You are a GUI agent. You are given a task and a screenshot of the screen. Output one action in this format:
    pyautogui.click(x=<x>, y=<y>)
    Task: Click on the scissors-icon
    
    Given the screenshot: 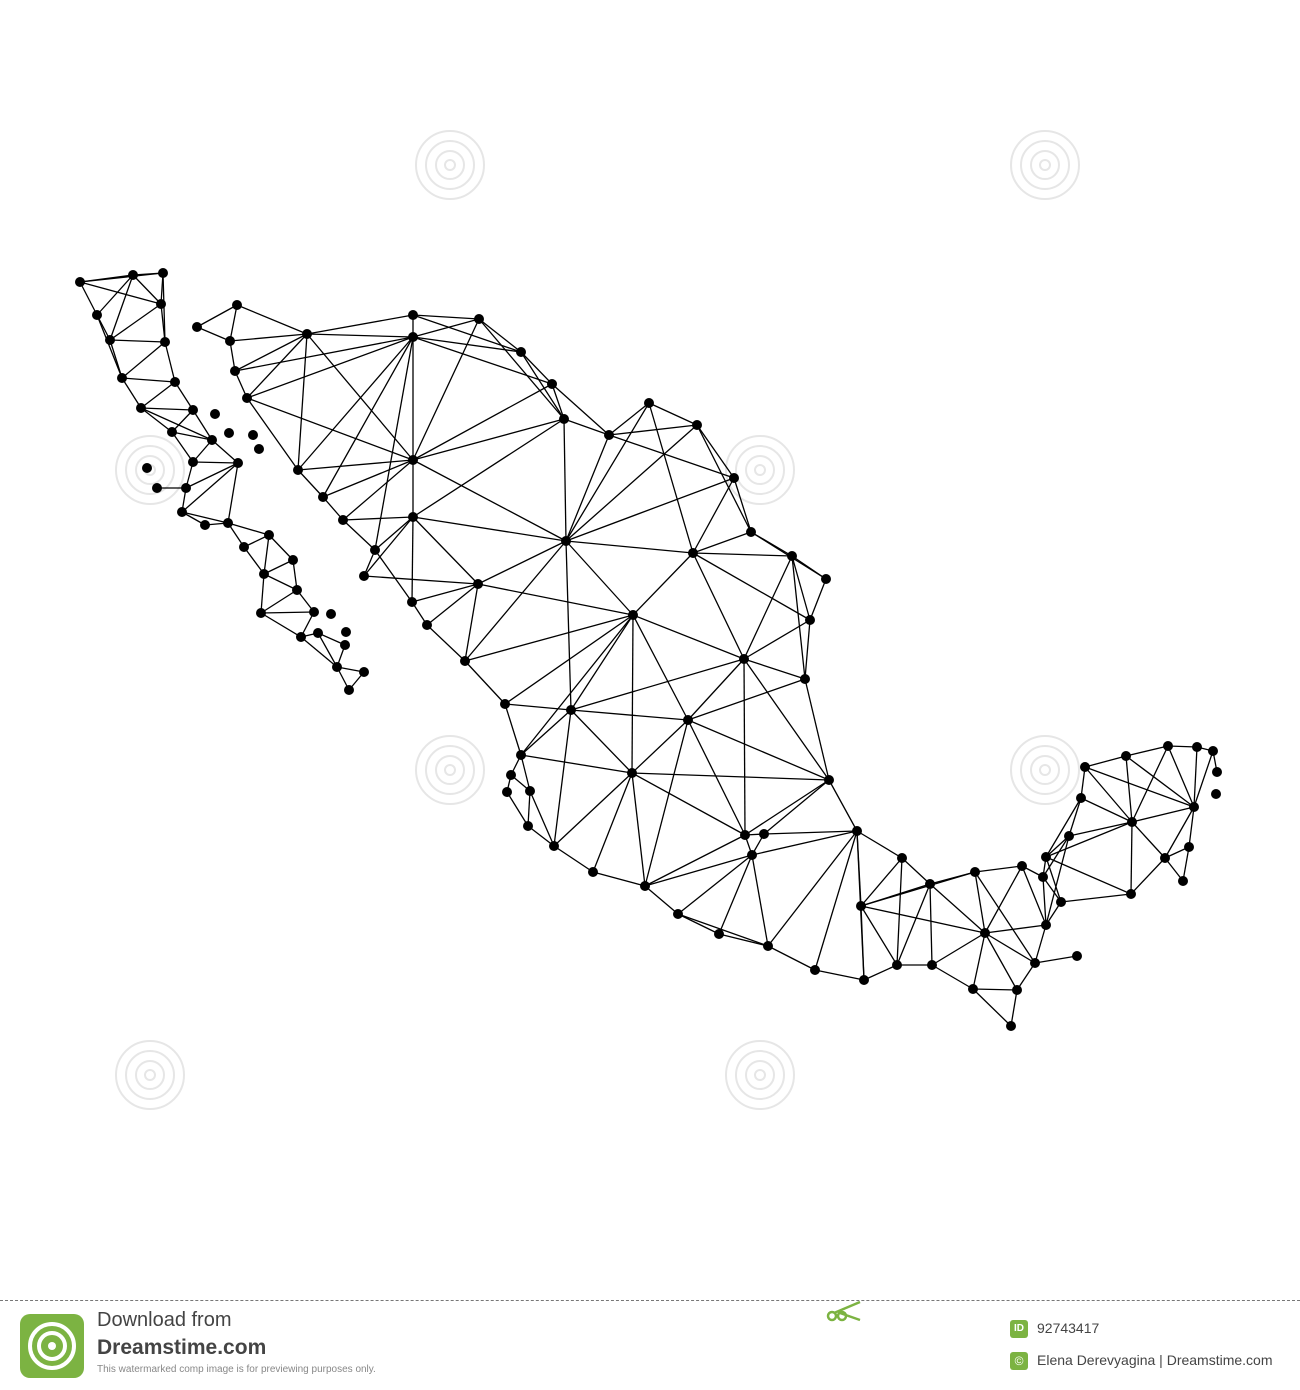 What is the action you would take?
    pyautogui.click(x=843, y=1311)
    